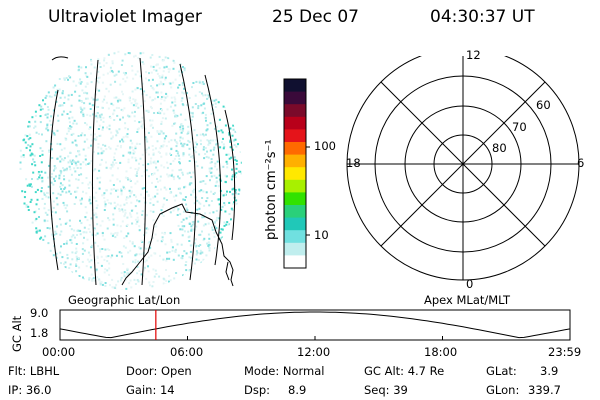  I want to click on status-door: Door: Open, so click(159, 371).